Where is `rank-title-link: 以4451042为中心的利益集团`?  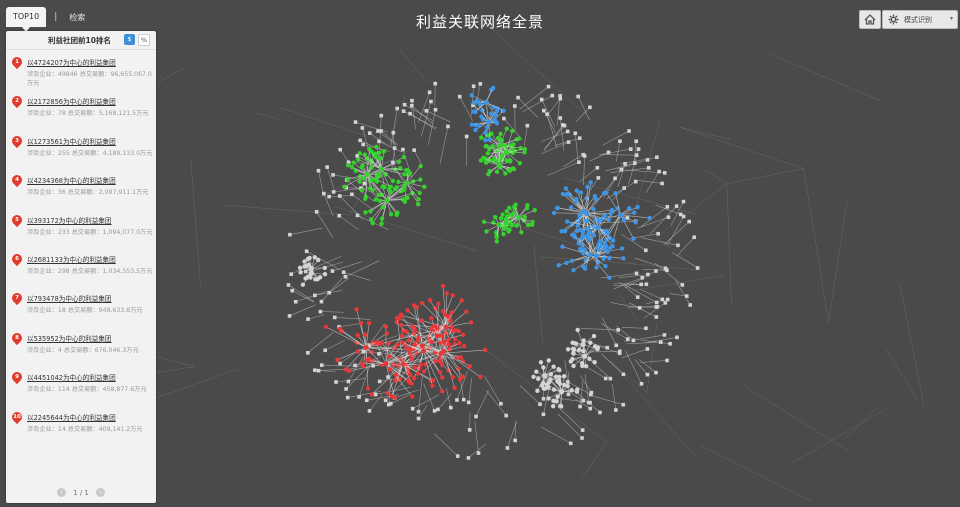
rank-title-link: 以4451042为中心的利益集团 is located at coordinates (71, 378).